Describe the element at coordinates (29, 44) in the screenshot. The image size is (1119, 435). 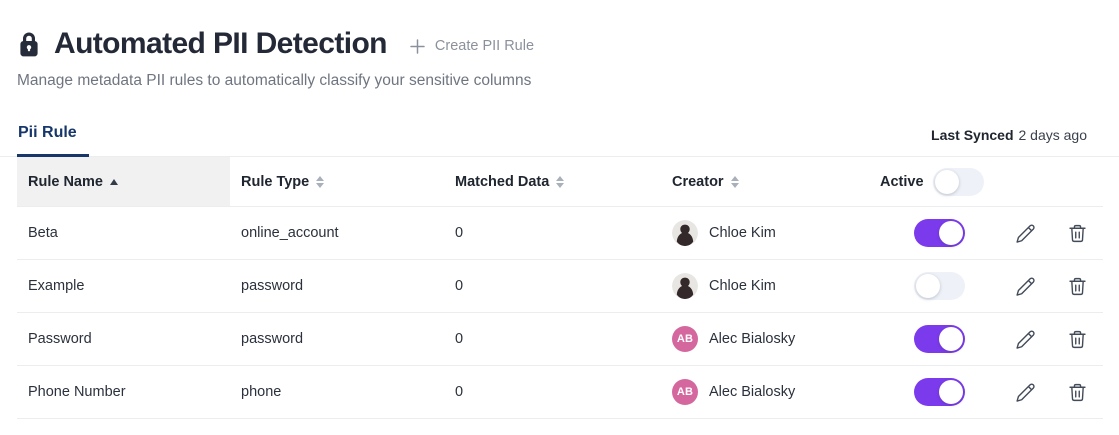
I see `lock-icon` at that location.